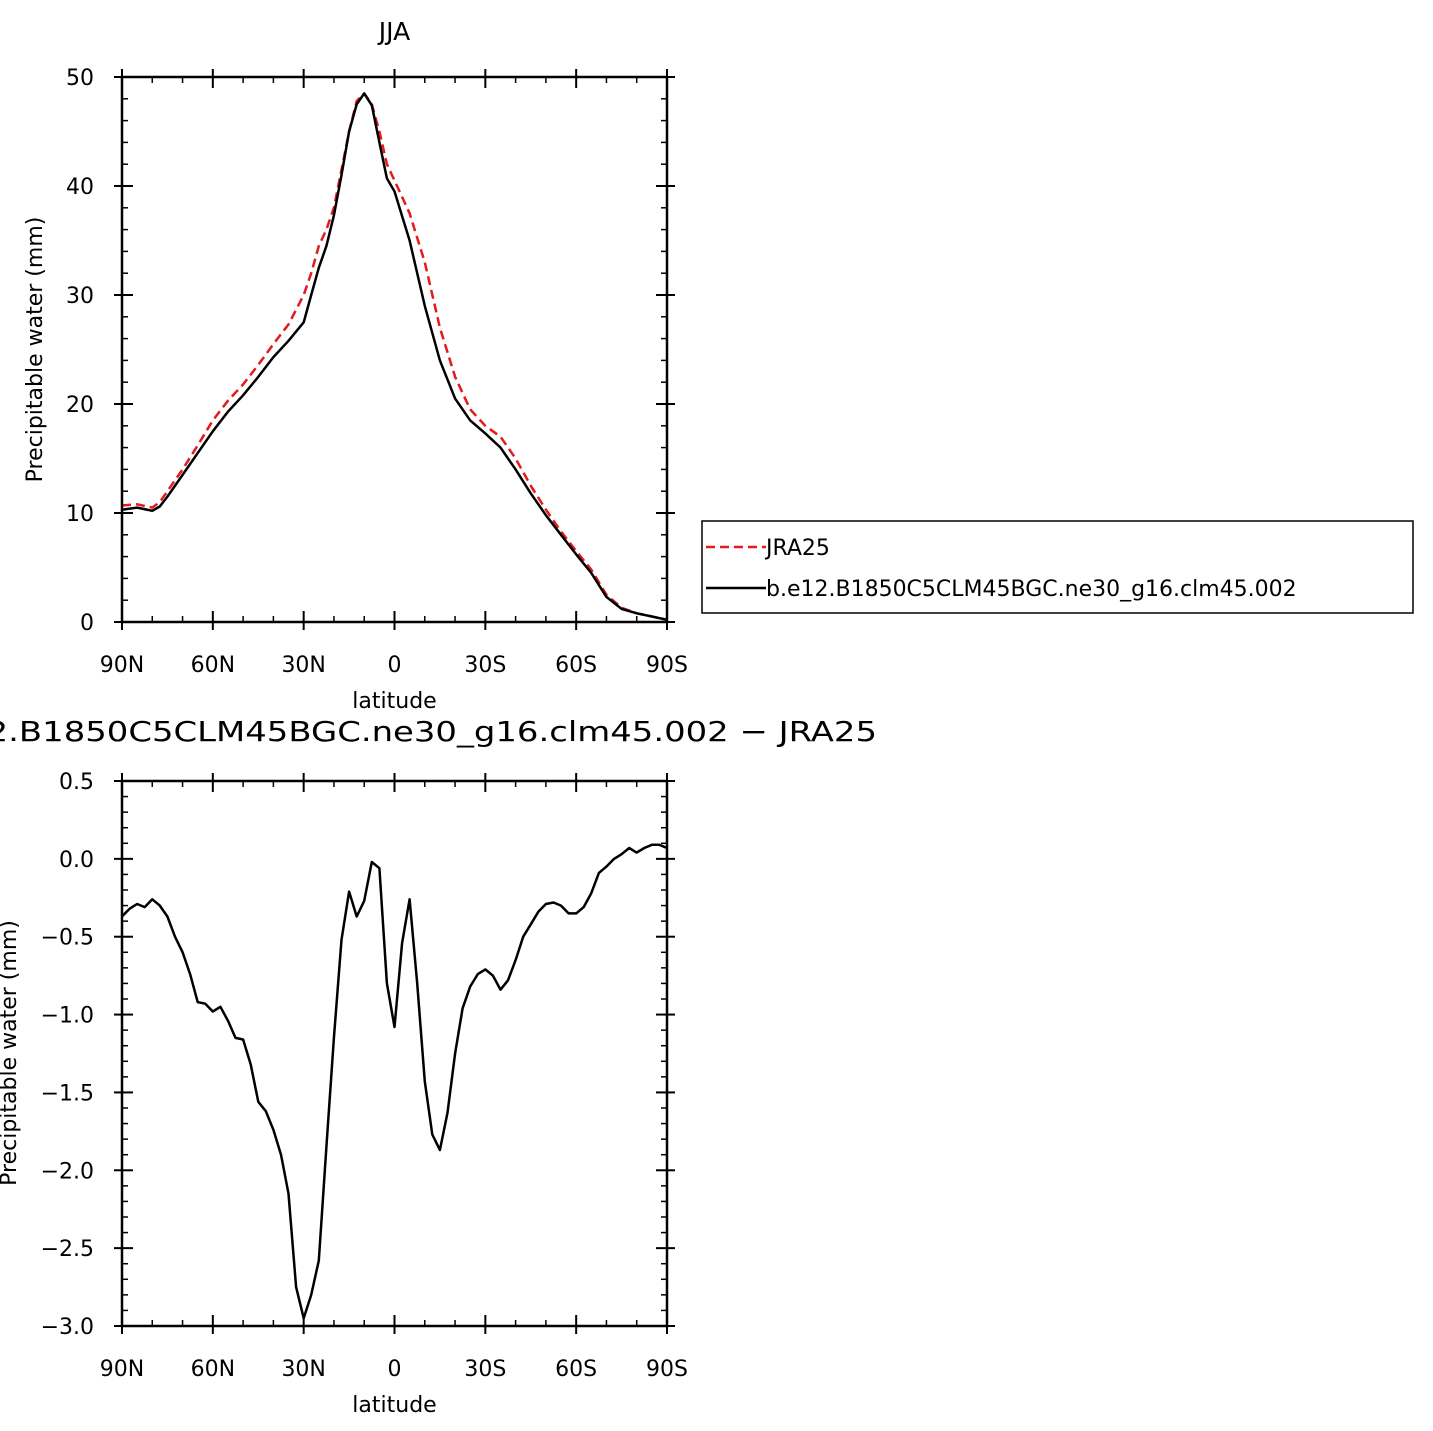 This screenshot has height=1431, width=1433. What do you see at coordinates (395, 665) in the screenshot?
I see `top-x-tick-label: 0` at bounding box center [395, 665].